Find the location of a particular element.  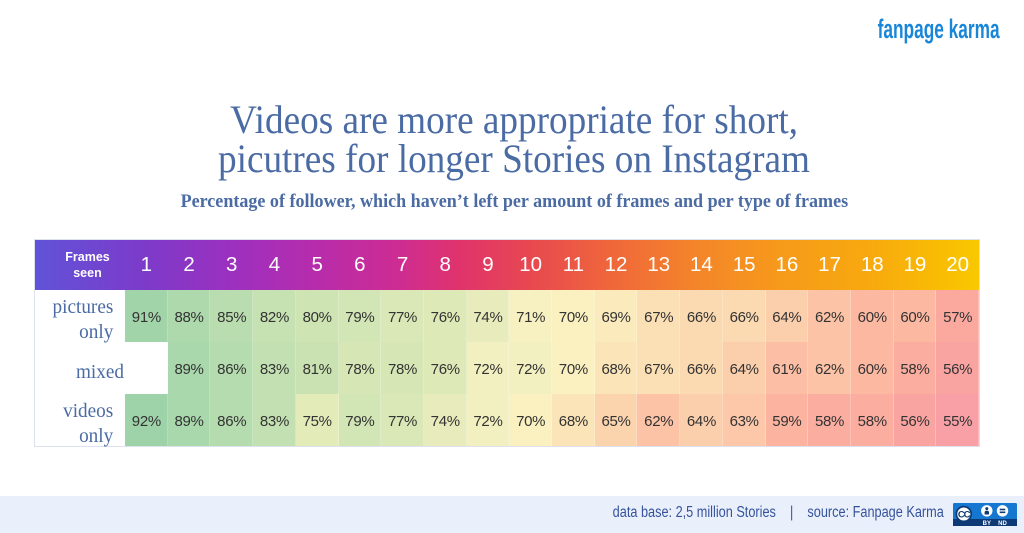

svg-text: BY is located at coordinates (987, 523).